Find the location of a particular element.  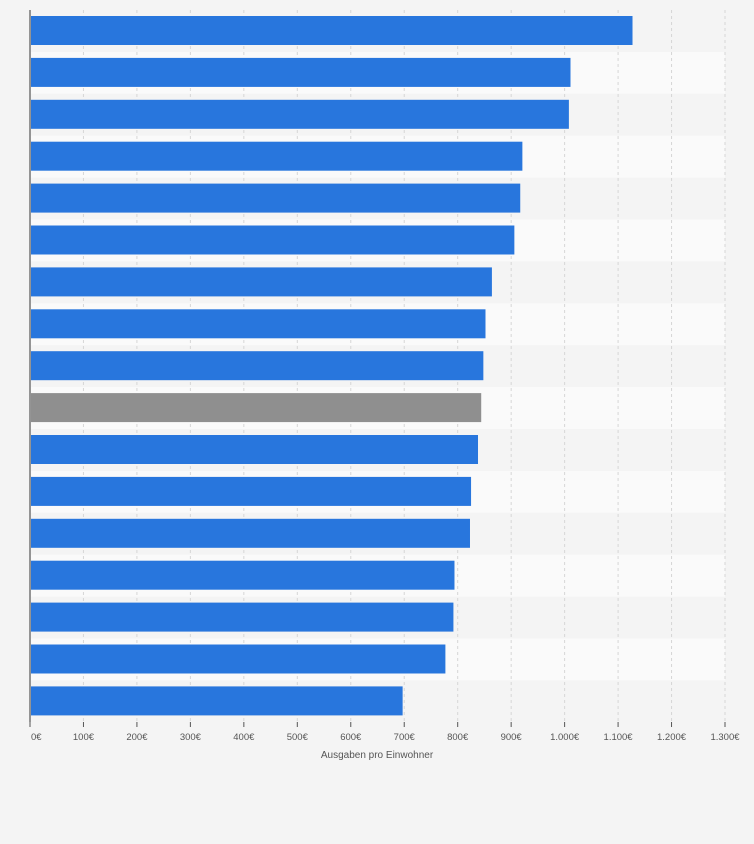

x-tick-label: 700€ is located at coordinates (405, 737).